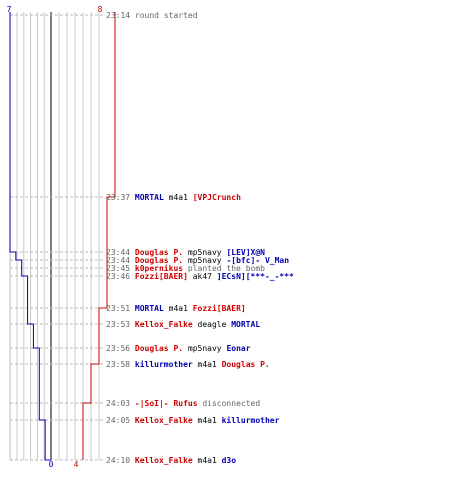 The width and height of the screenshot is (450, 500). What do you see at coordinates (120, 15) in the screenshot?
I see `event-time: 23:14` at bounding box center [120, 15].